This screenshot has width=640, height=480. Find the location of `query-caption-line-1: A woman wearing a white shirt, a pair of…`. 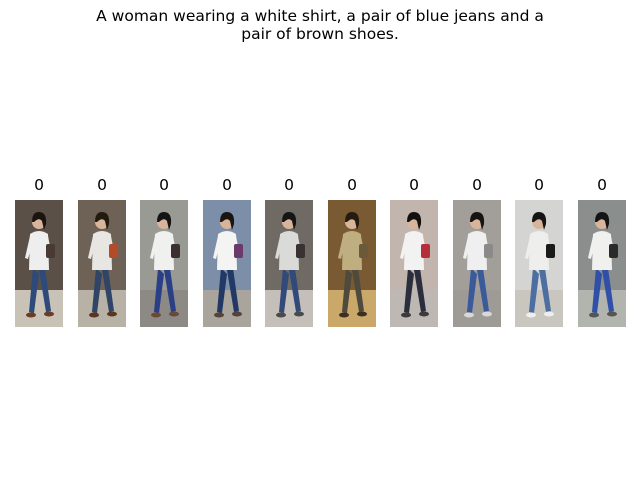

query-caption-line-1: A woman wearing a white shirt, a pair of… is located at coordinates (320, 16).